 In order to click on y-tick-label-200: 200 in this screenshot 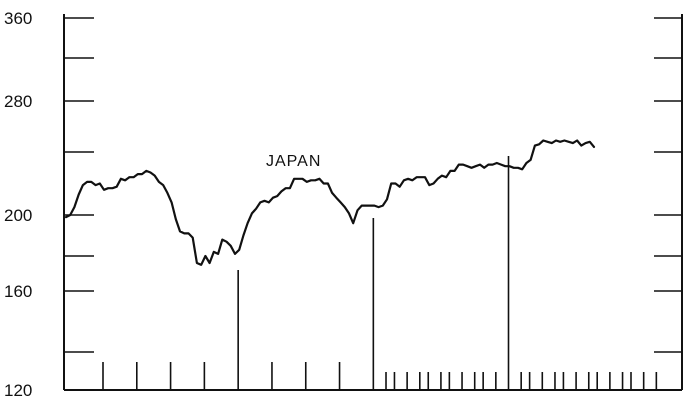, I will do `click(18, 215)`.